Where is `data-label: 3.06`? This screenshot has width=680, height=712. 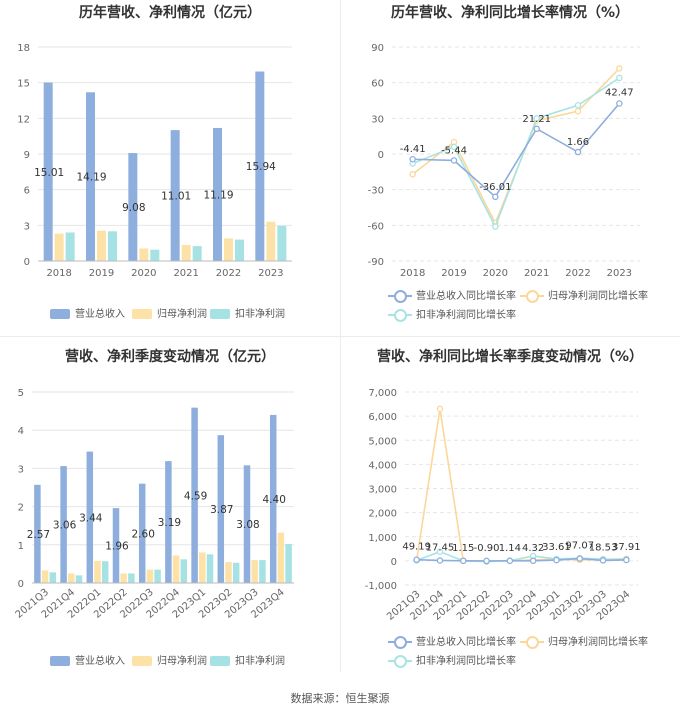
data-label: 3.06 is located at coordinates (65, 526).